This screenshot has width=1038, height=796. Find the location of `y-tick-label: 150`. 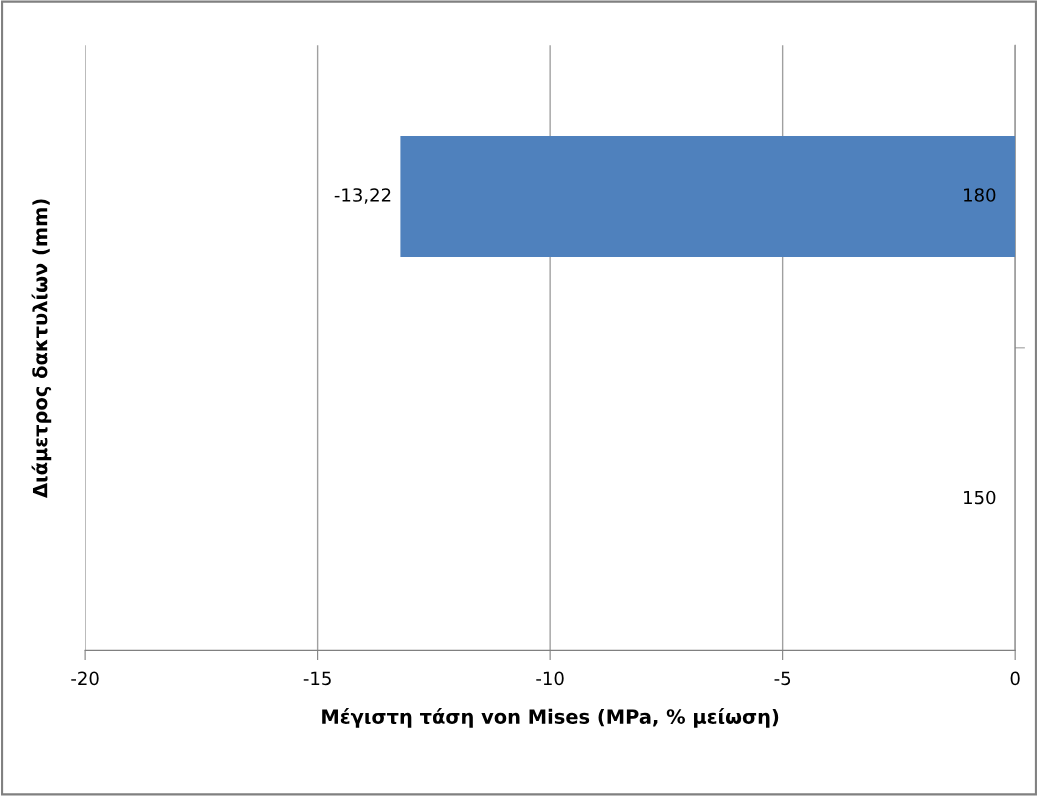

y-tick-label: 150 is located at coordinates (980, 497).